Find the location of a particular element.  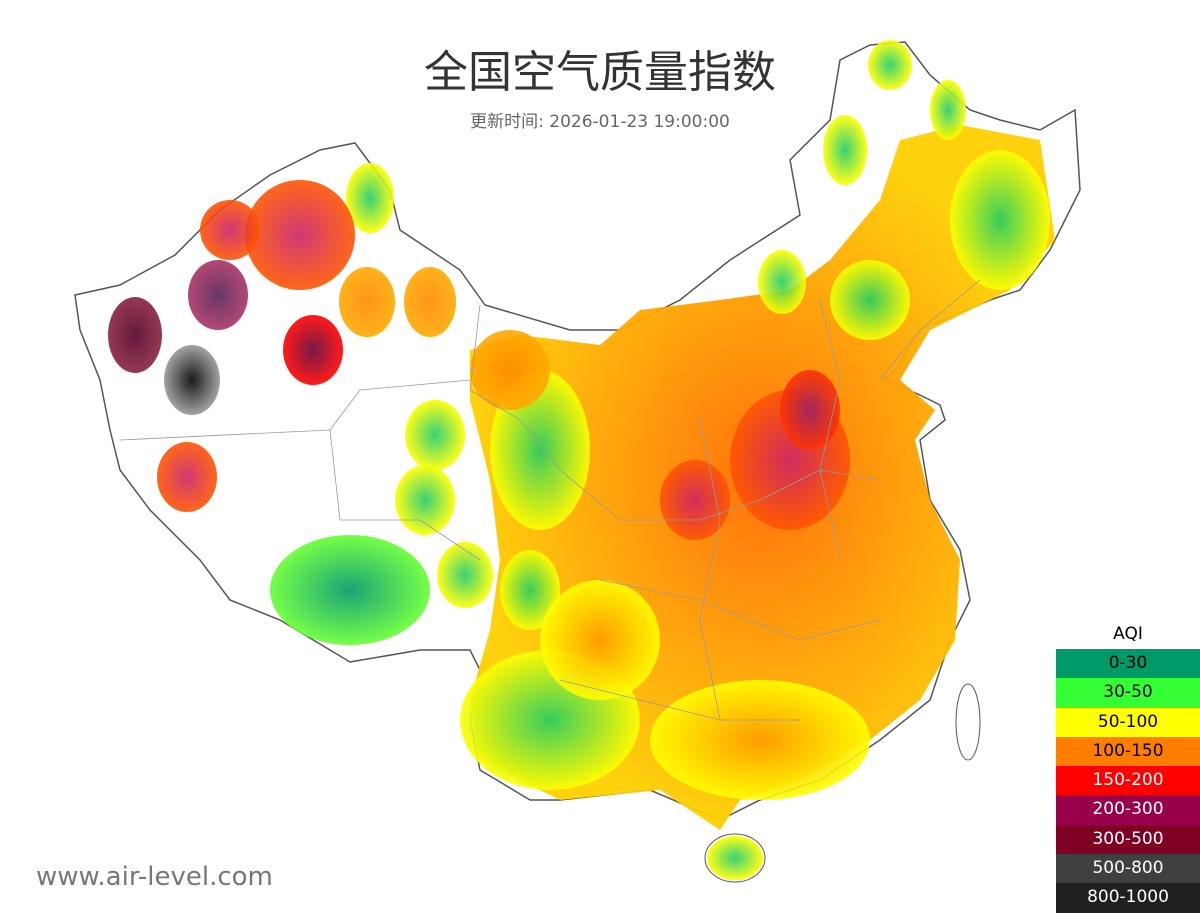

legend-item: 0-30 is located at coordinates (1128, 664).